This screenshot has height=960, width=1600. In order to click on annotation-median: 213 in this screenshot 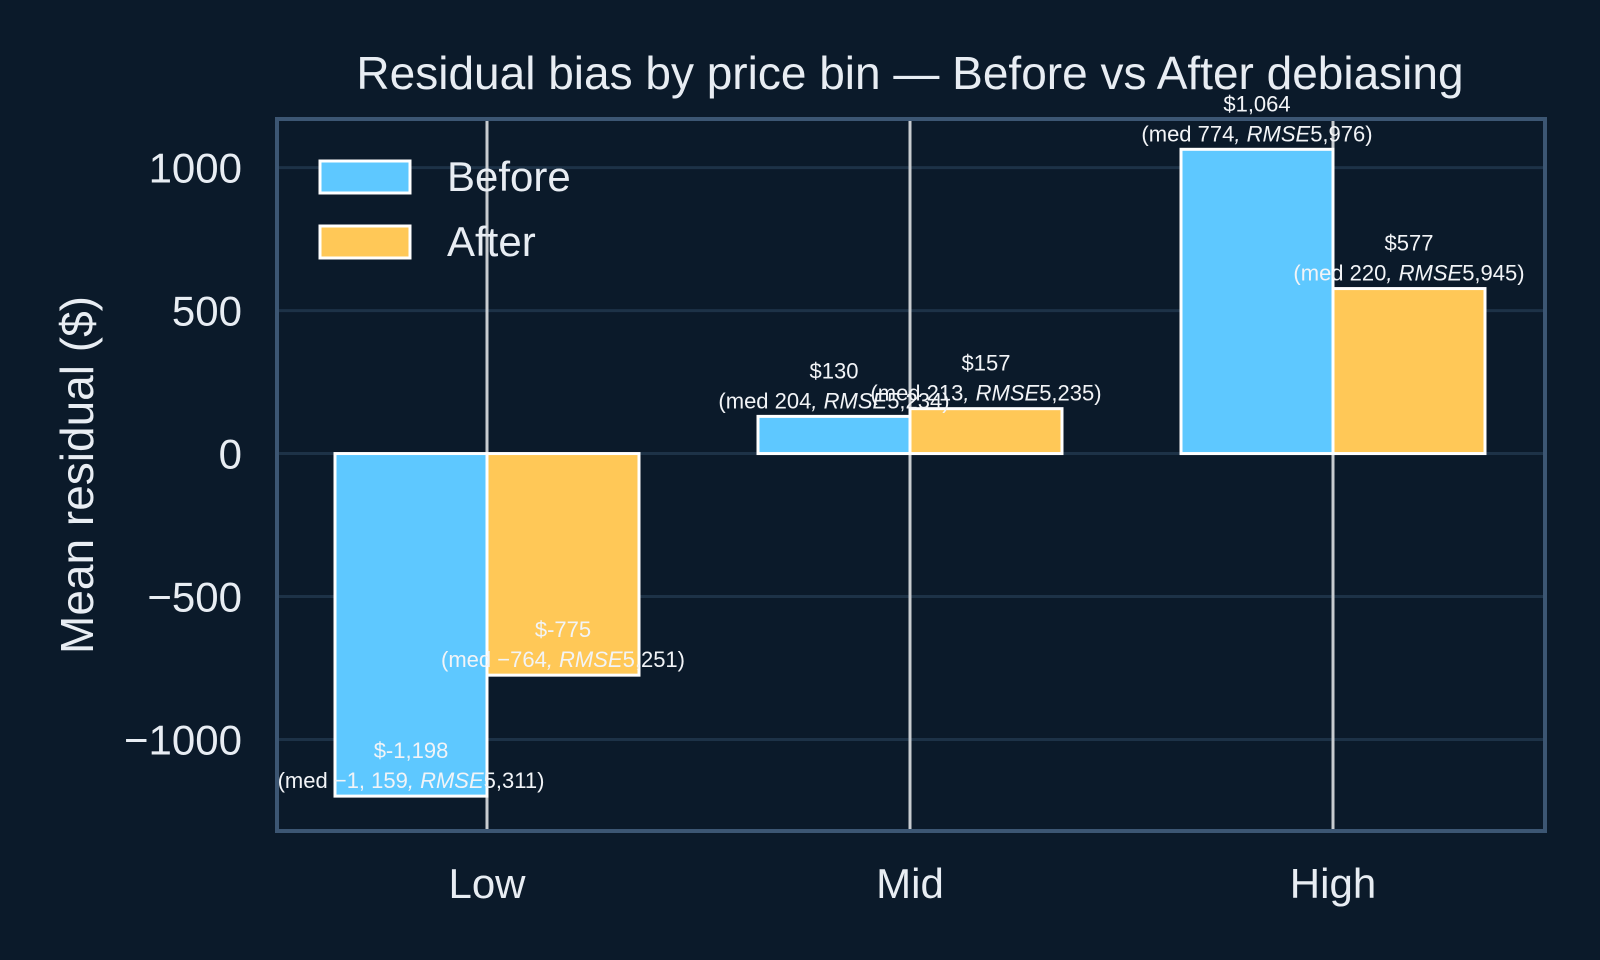, I will do `click(945, 393)`.